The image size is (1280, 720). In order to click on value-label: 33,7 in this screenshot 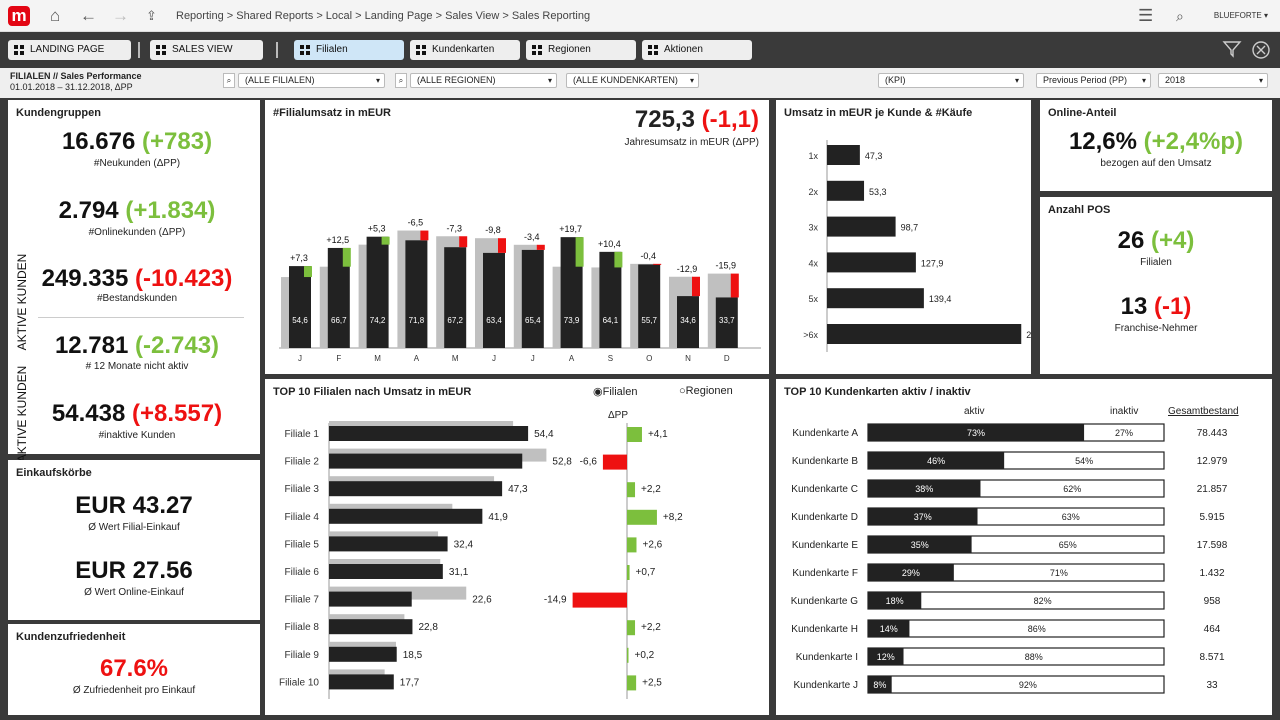, I will do `click(727, 320)`.